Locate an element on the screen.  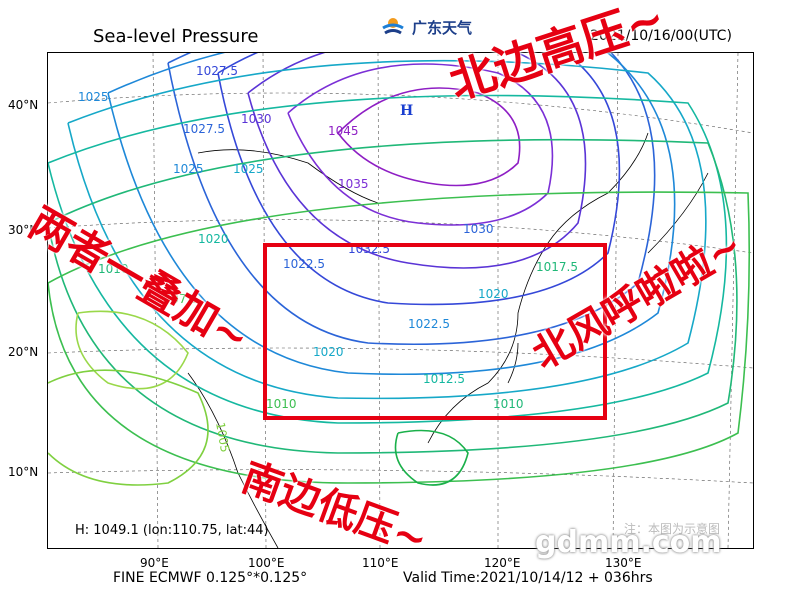
map-title: Sea-level Pressure is located at coordinates (176, 36).